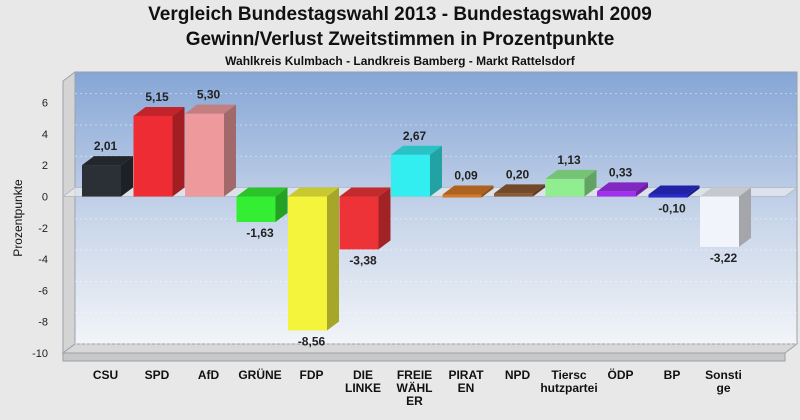 This screenshot has height=420, width=800. I want to click on x-tick-label: BP, so click(672, 375).